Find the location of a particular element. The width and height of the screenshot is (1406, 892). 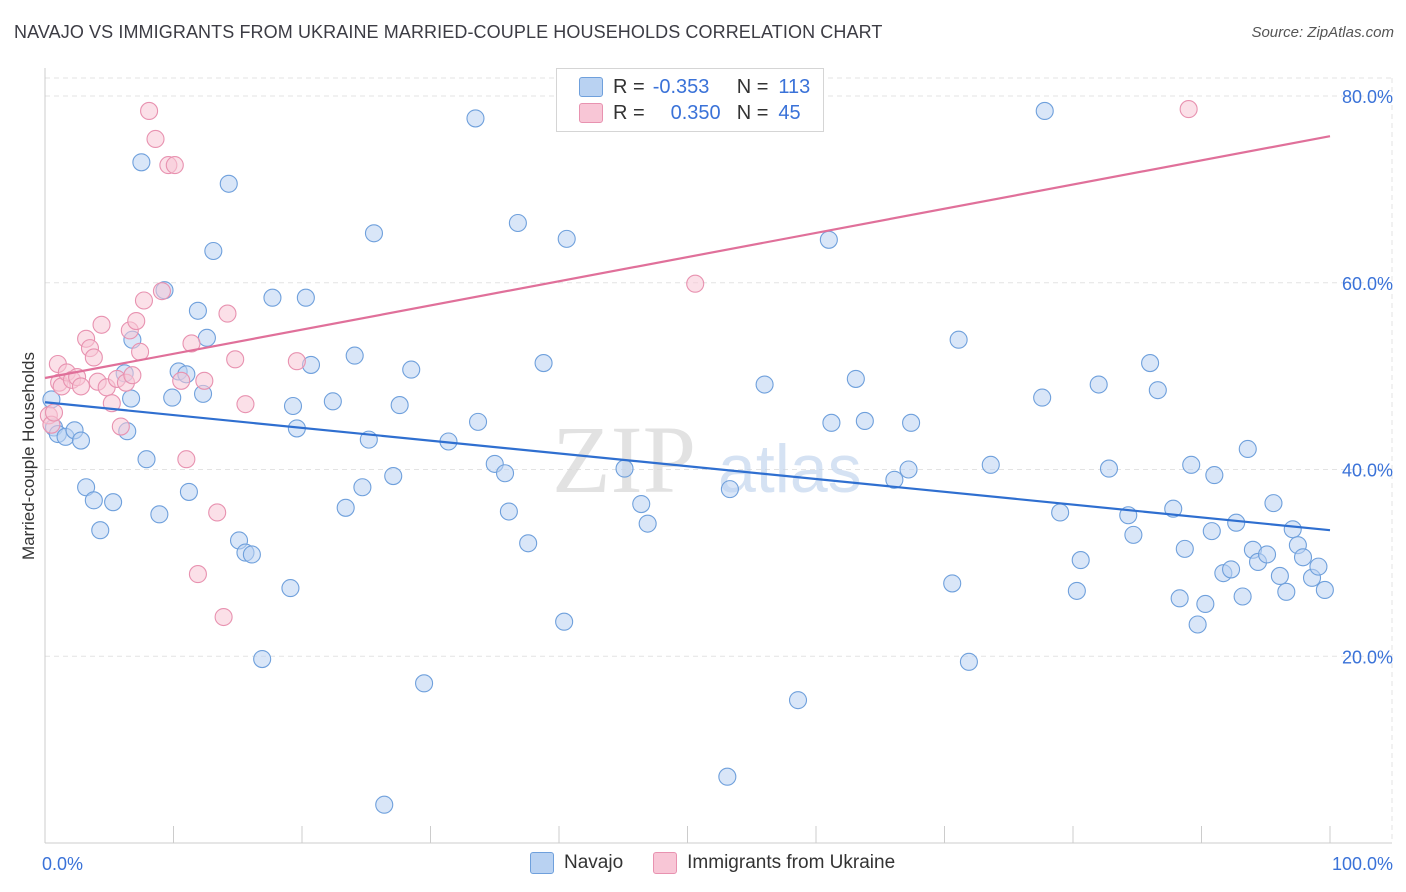

y-tick-label: 80.0% is located at coordinates (1367, 97).